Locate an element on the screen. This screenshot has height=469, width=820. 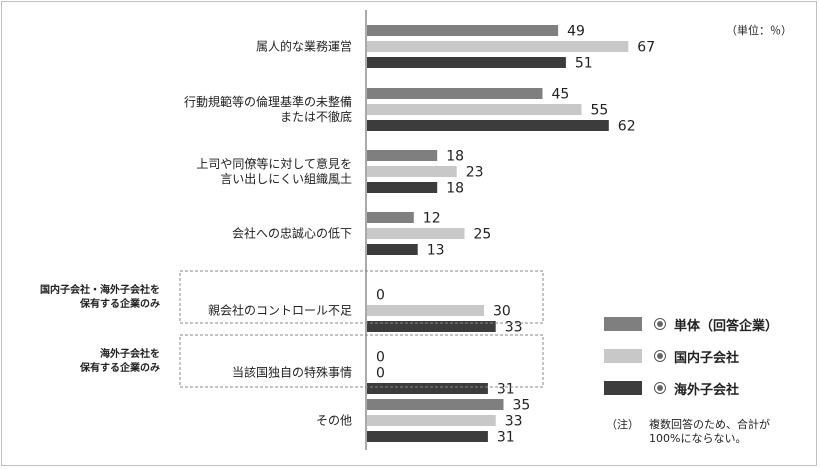
category-label: 親会社のコントロール不足 is located at coordinates (280, 310).